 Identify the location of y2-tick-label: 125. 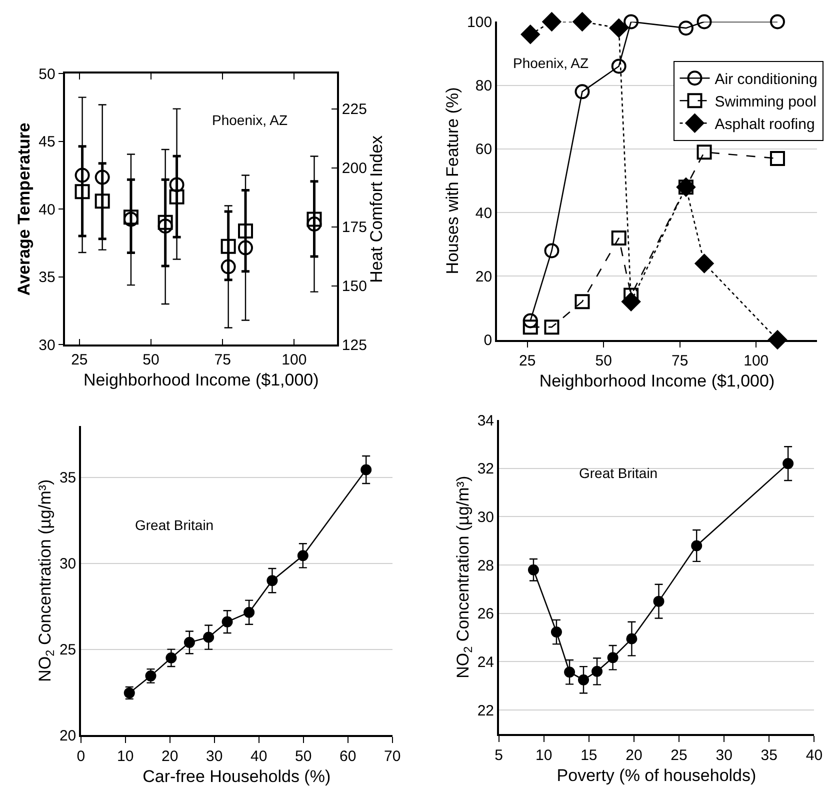
(354, 345).